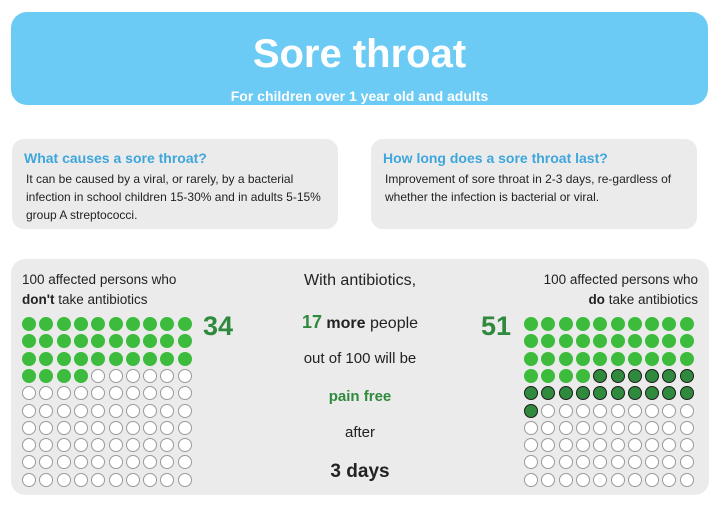  I want to click on center-line2: 17 more people, so click(360, 322).